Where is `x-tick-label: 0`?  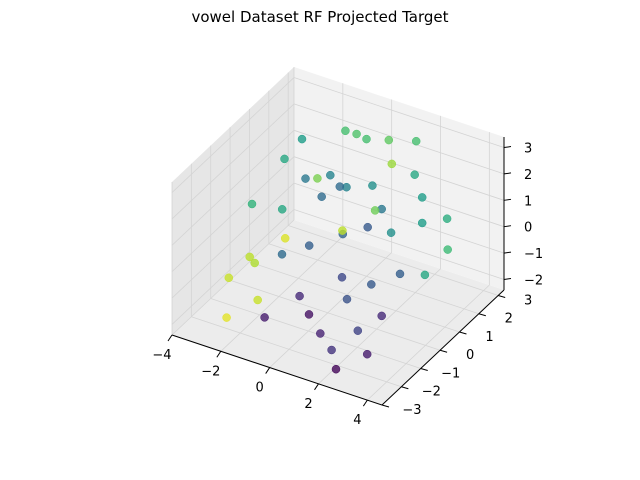
x-tick-label: 0 is located at coordinates (260, 388).